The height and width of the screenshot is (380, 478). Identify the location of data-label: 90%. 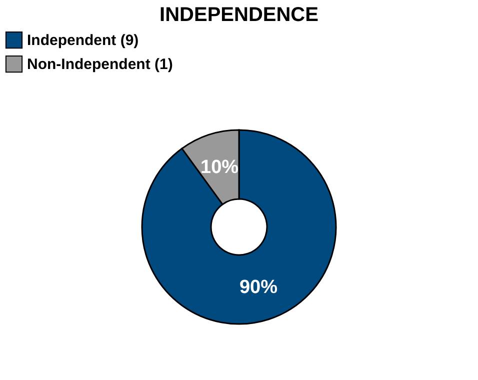
(258, 287).